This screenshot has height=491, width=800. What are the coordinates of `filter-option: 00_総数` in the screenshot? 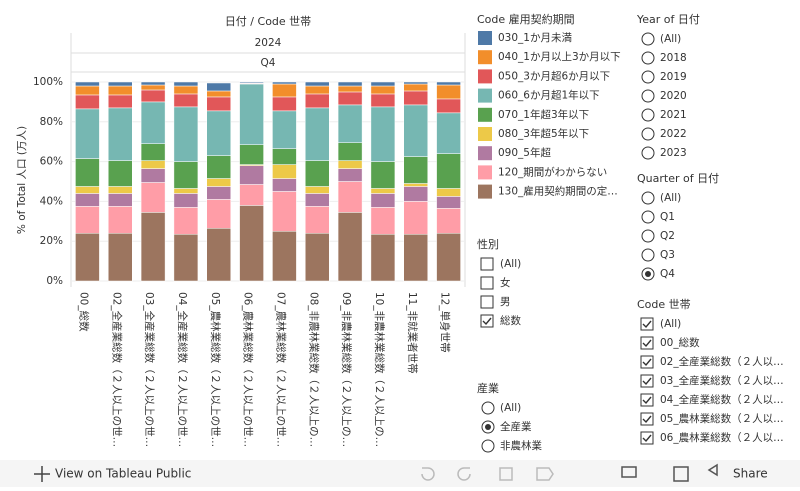 It's located at (680, 342).